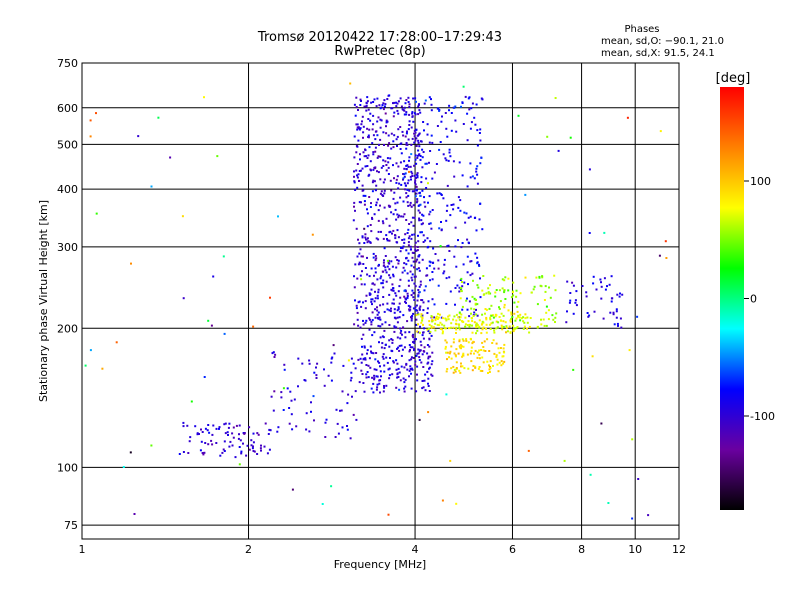 The image size is (800, 600). I want to click on colorbar-tick-label: 100, so click(760, 181).